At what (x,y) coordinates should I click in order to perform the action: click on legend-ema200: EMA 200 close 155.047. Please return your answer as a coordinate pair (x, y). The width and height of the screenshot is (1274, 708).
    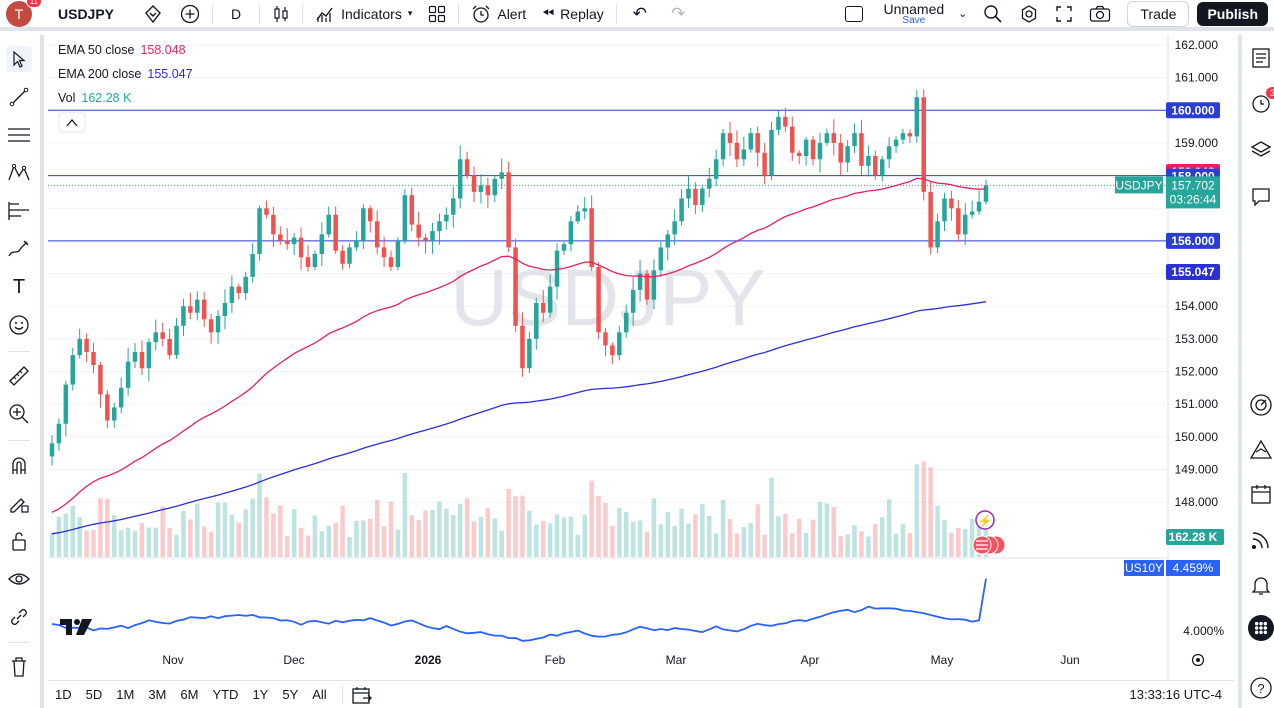
    Looking at the image, I should click on (125, 74).